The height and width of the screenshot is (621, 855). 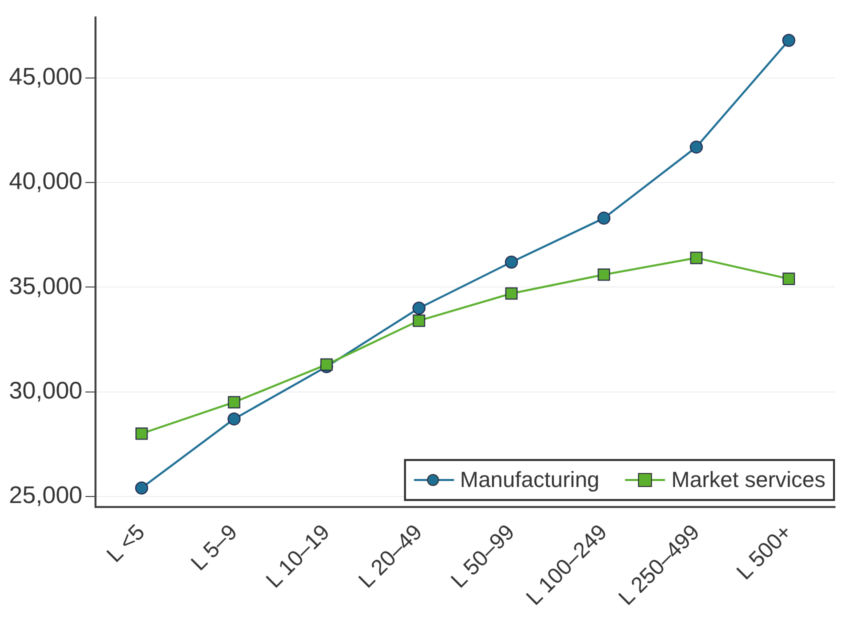 What do you see at coordinates (126, 543) in the screenshot?
I see `x-tick-label: L <5` at bounding box center [126, 543].